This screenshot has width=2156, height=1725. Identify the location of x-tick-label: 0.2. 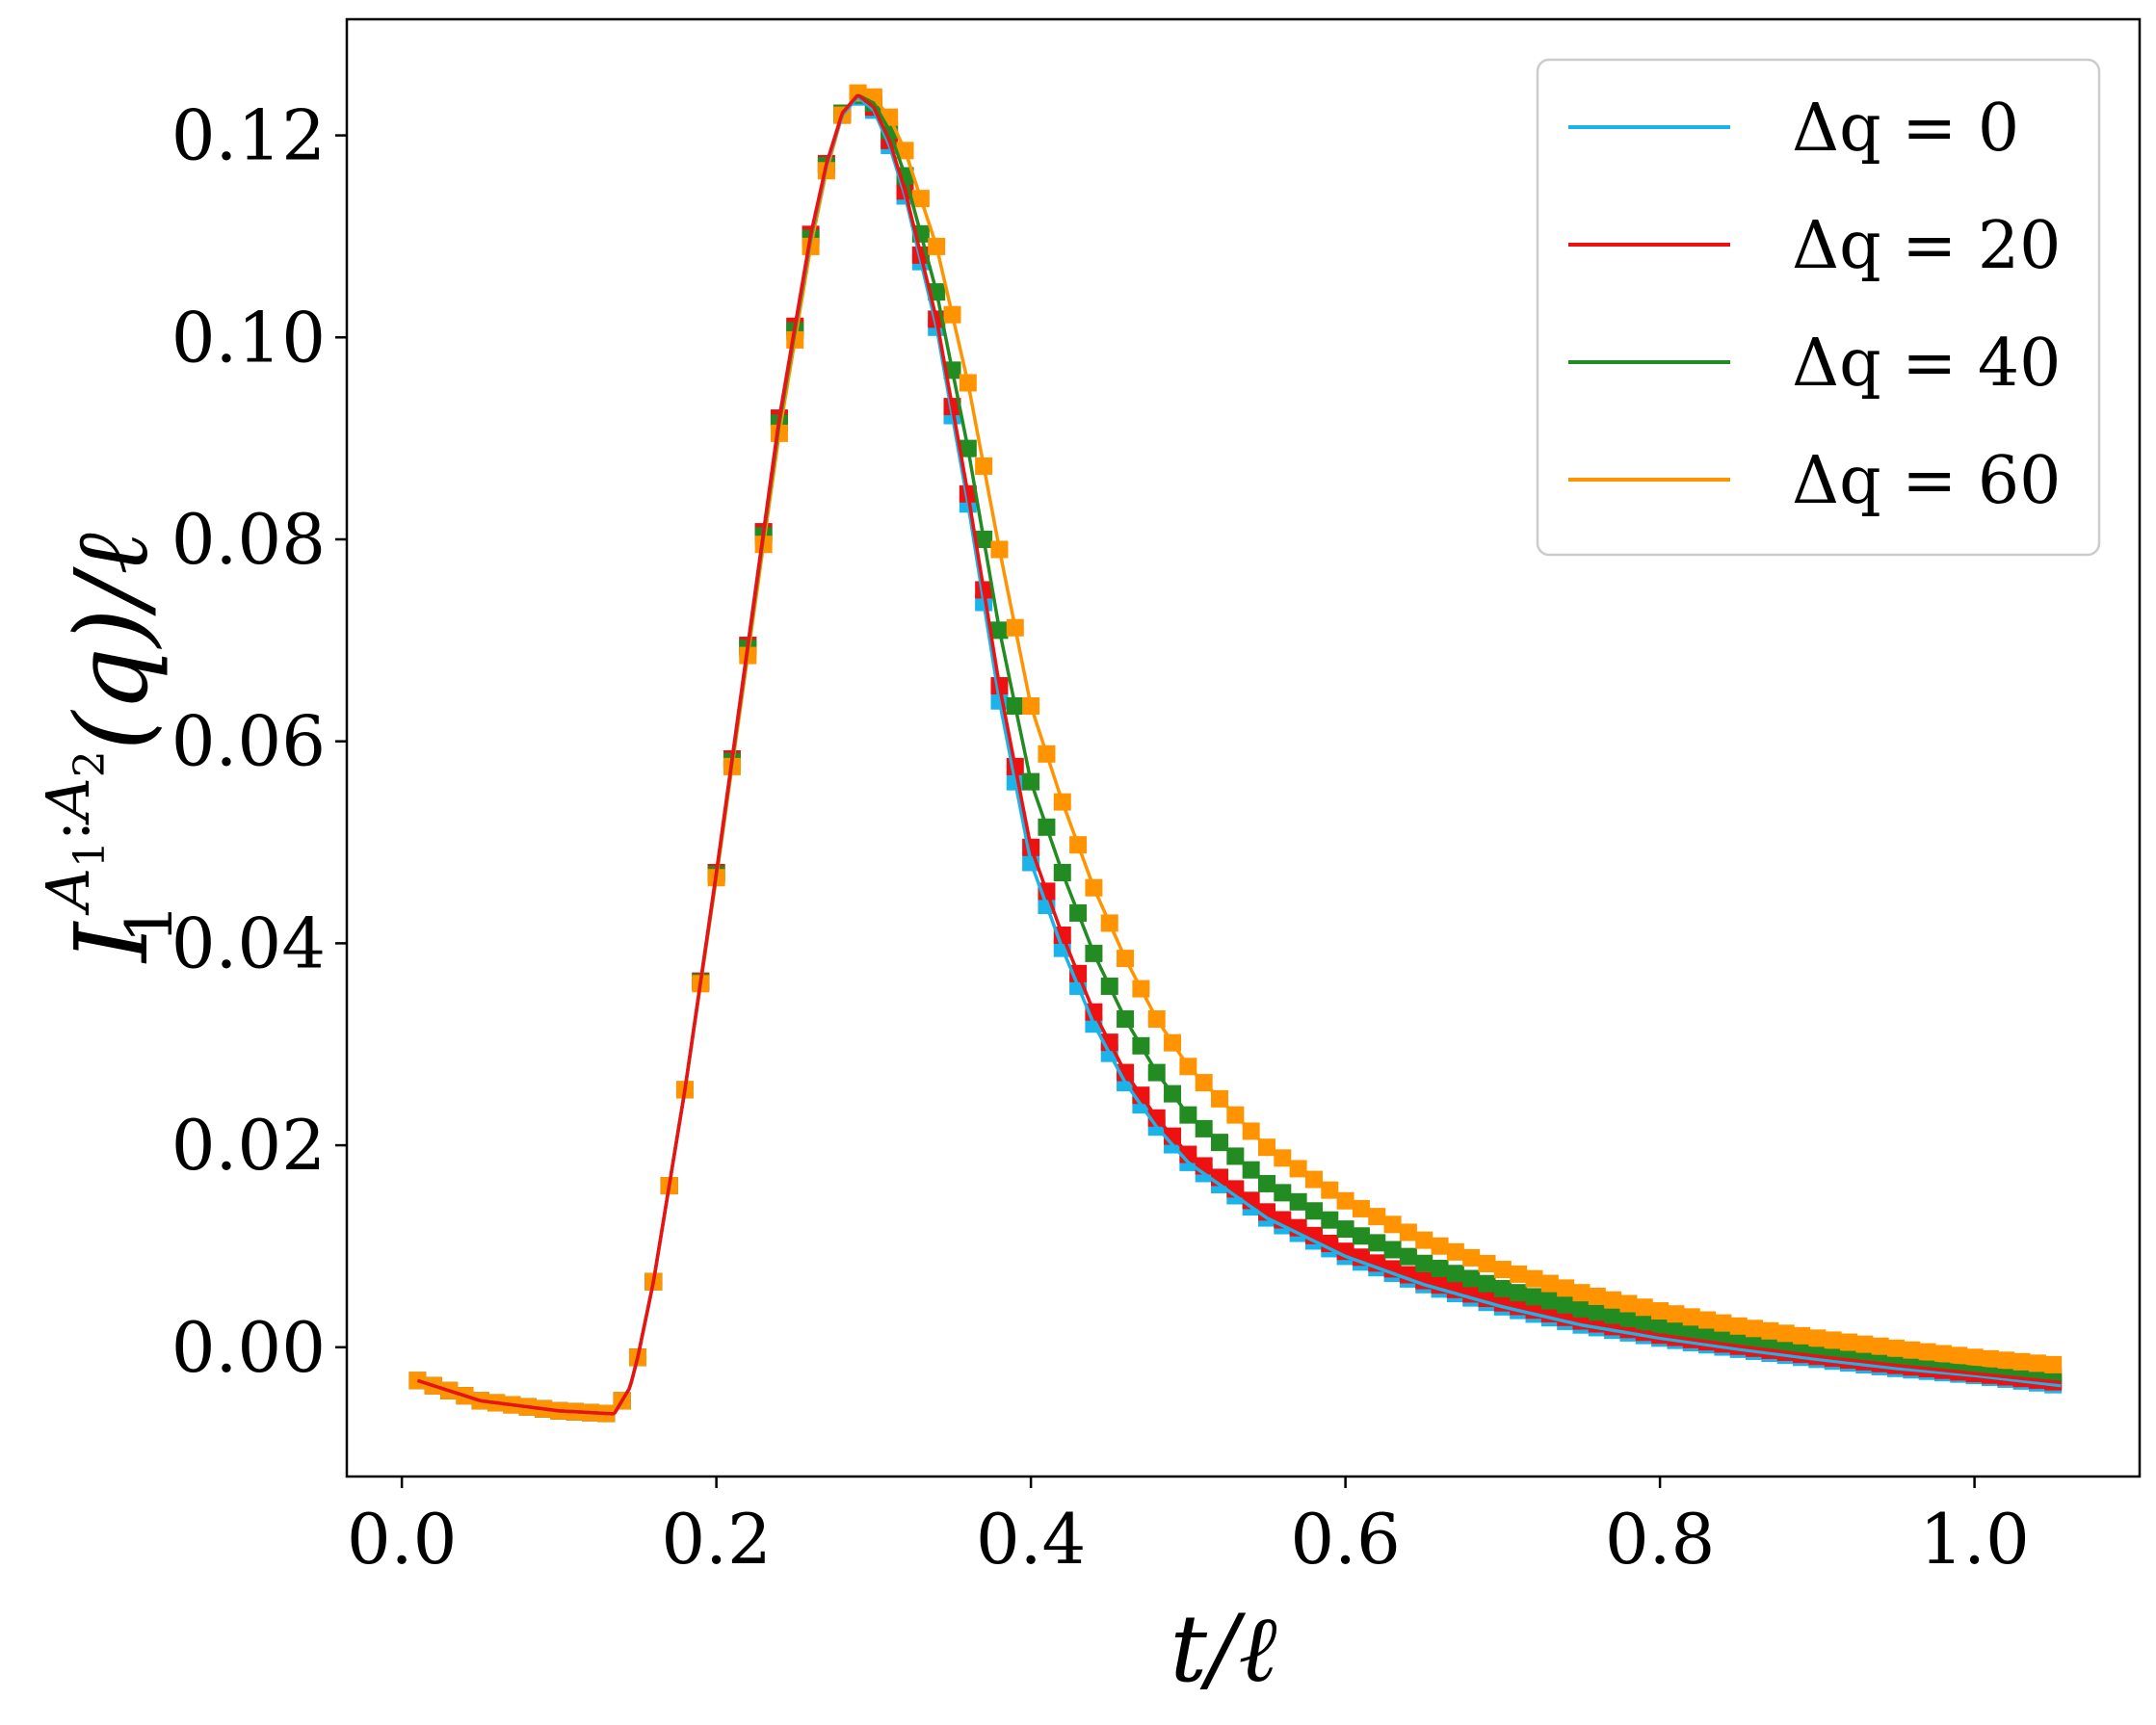
(717, 1539).